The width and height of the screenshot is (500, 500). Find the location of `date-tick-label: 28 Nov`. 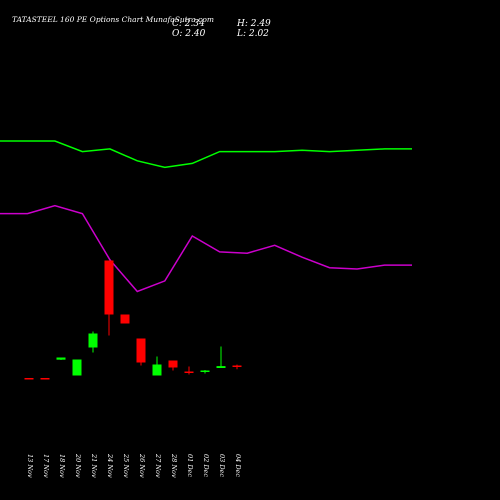

date-tick-label: 28 Nov is located at coordinates (174, 465).